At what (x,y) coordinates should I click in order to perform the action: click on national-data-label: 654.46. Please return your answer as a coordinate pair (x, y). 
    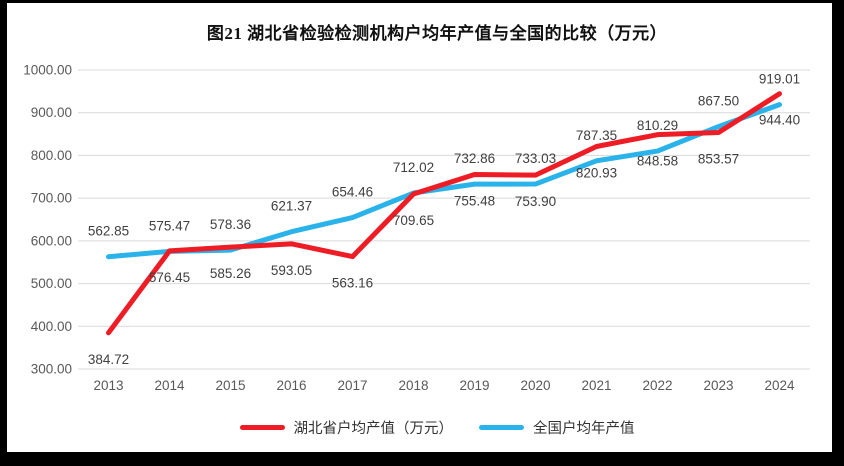
    Looking at the image, I should click on (352, 192).